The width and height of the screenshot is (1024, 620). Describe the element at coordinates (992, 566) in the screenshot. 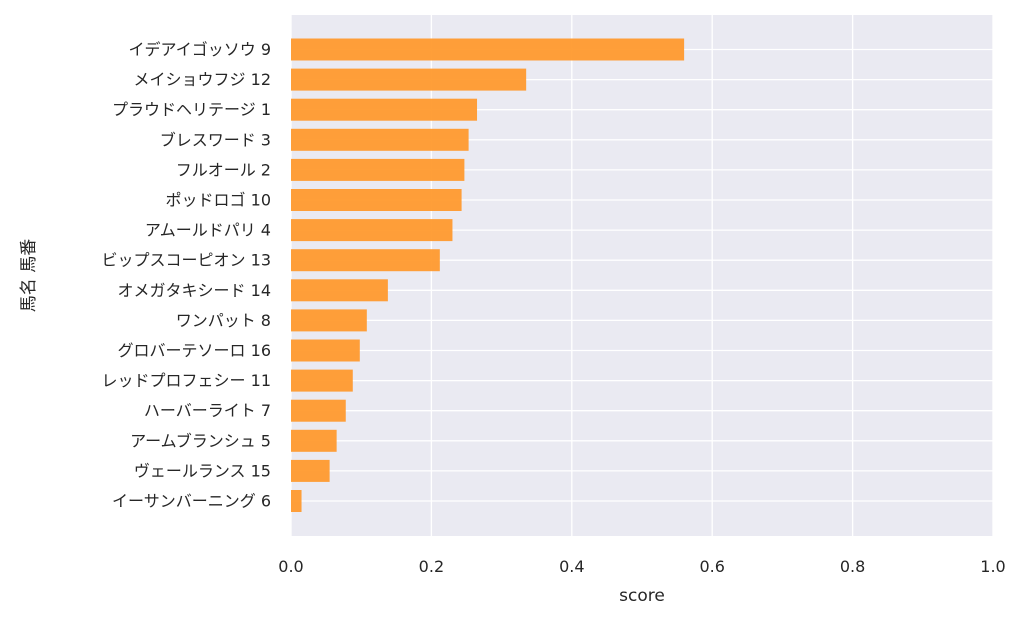

I see `x-tick-label: 1.0` at that location.